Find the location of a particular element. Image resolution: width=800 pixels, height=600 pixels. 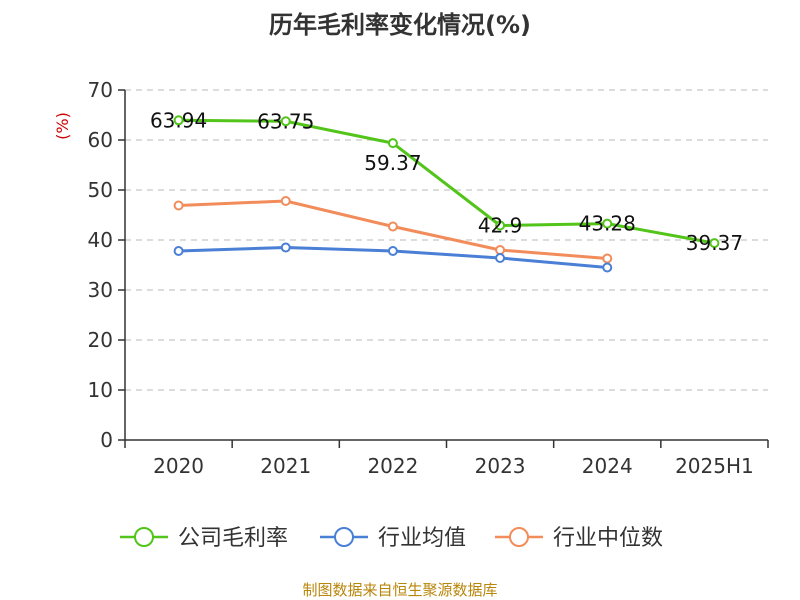

data-label: 43.28 is located at coordinates (607, 224).